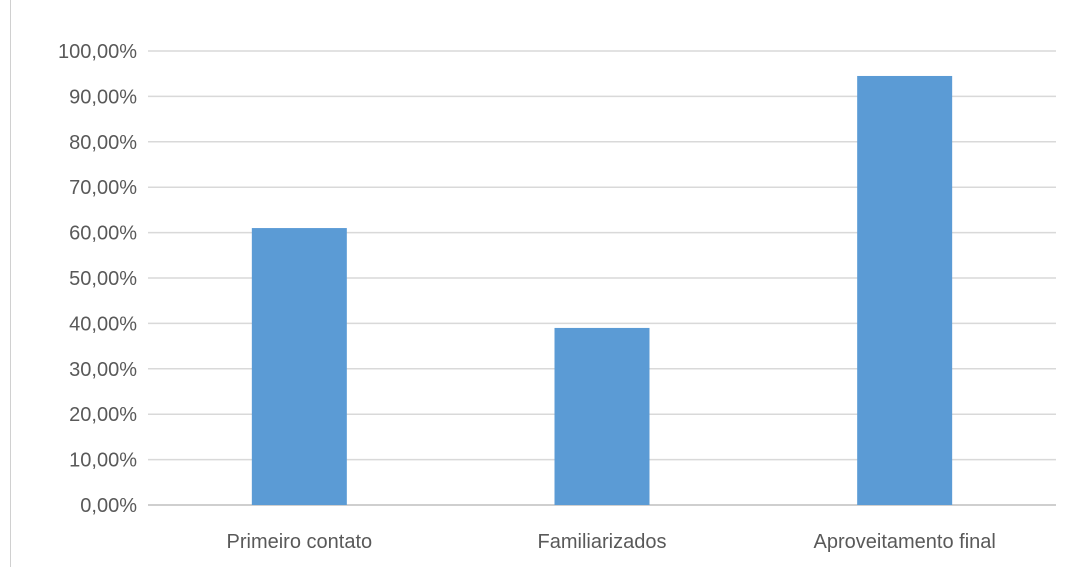  I want to click on y-tick-label: 30,00%, so click(103, 370).